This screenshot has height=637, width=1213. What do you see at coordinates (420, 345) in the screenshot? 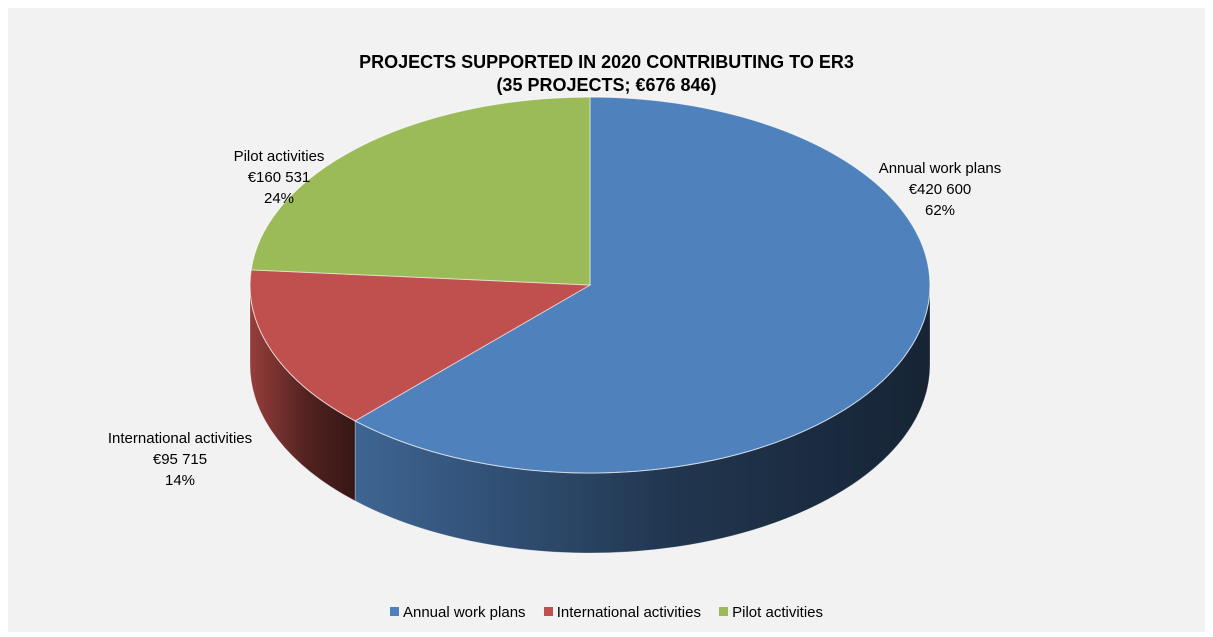
I see `pie-slice-international-activities` at bounding box center [420, 345].